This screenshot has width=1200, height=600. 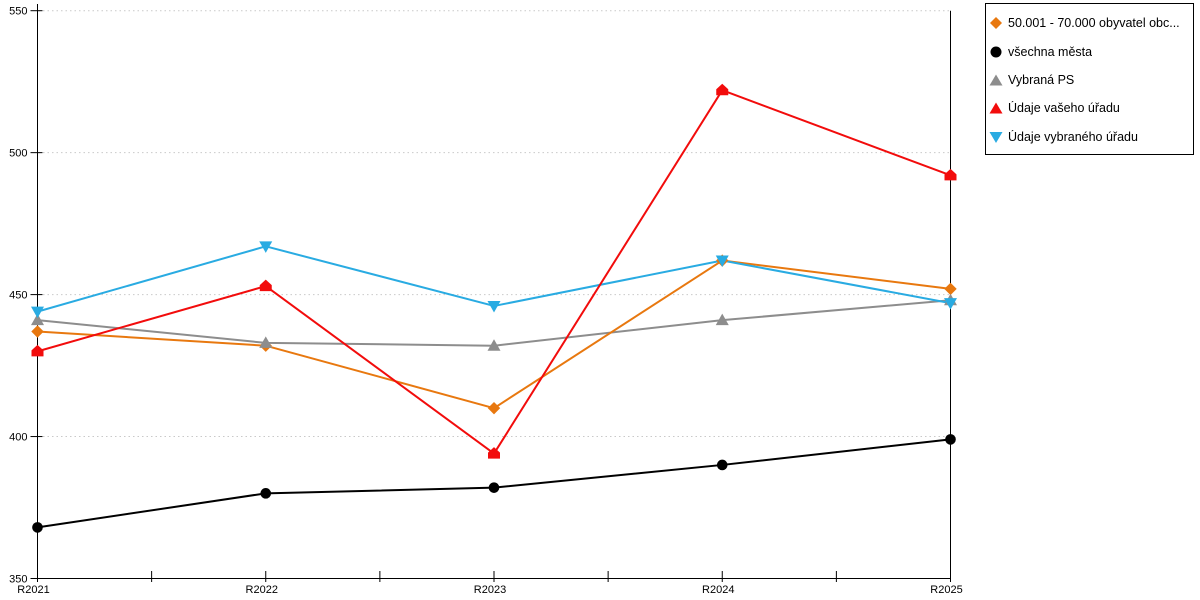 I want to click on legend-item-label: Údaje vašeho úřadu, so click(x=1064, y=108).